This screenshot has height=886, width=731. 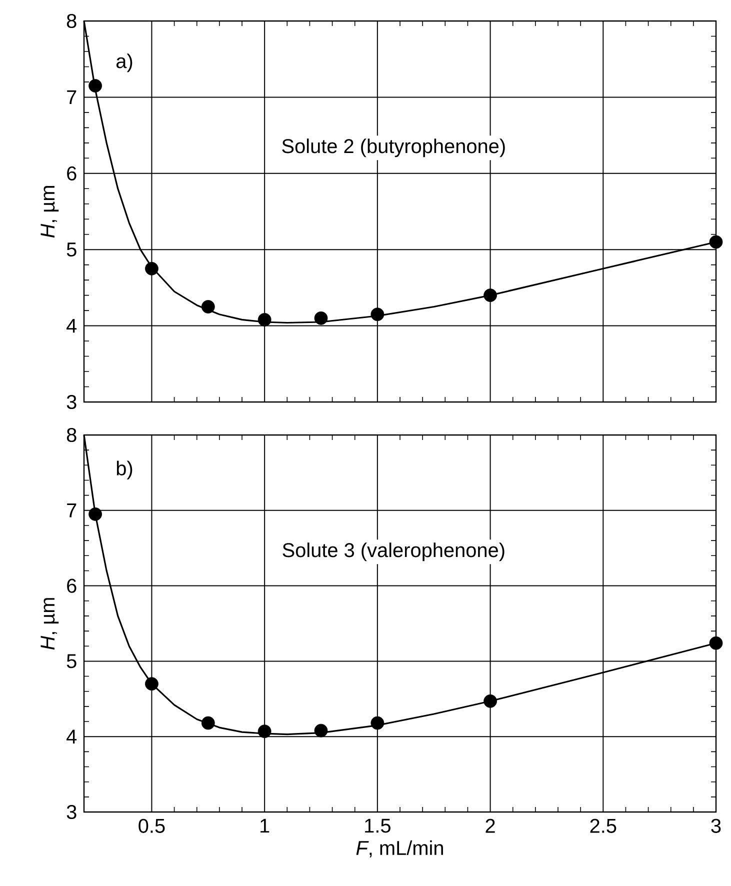 I want to click on annotation: b), so click(x=124, y=470).